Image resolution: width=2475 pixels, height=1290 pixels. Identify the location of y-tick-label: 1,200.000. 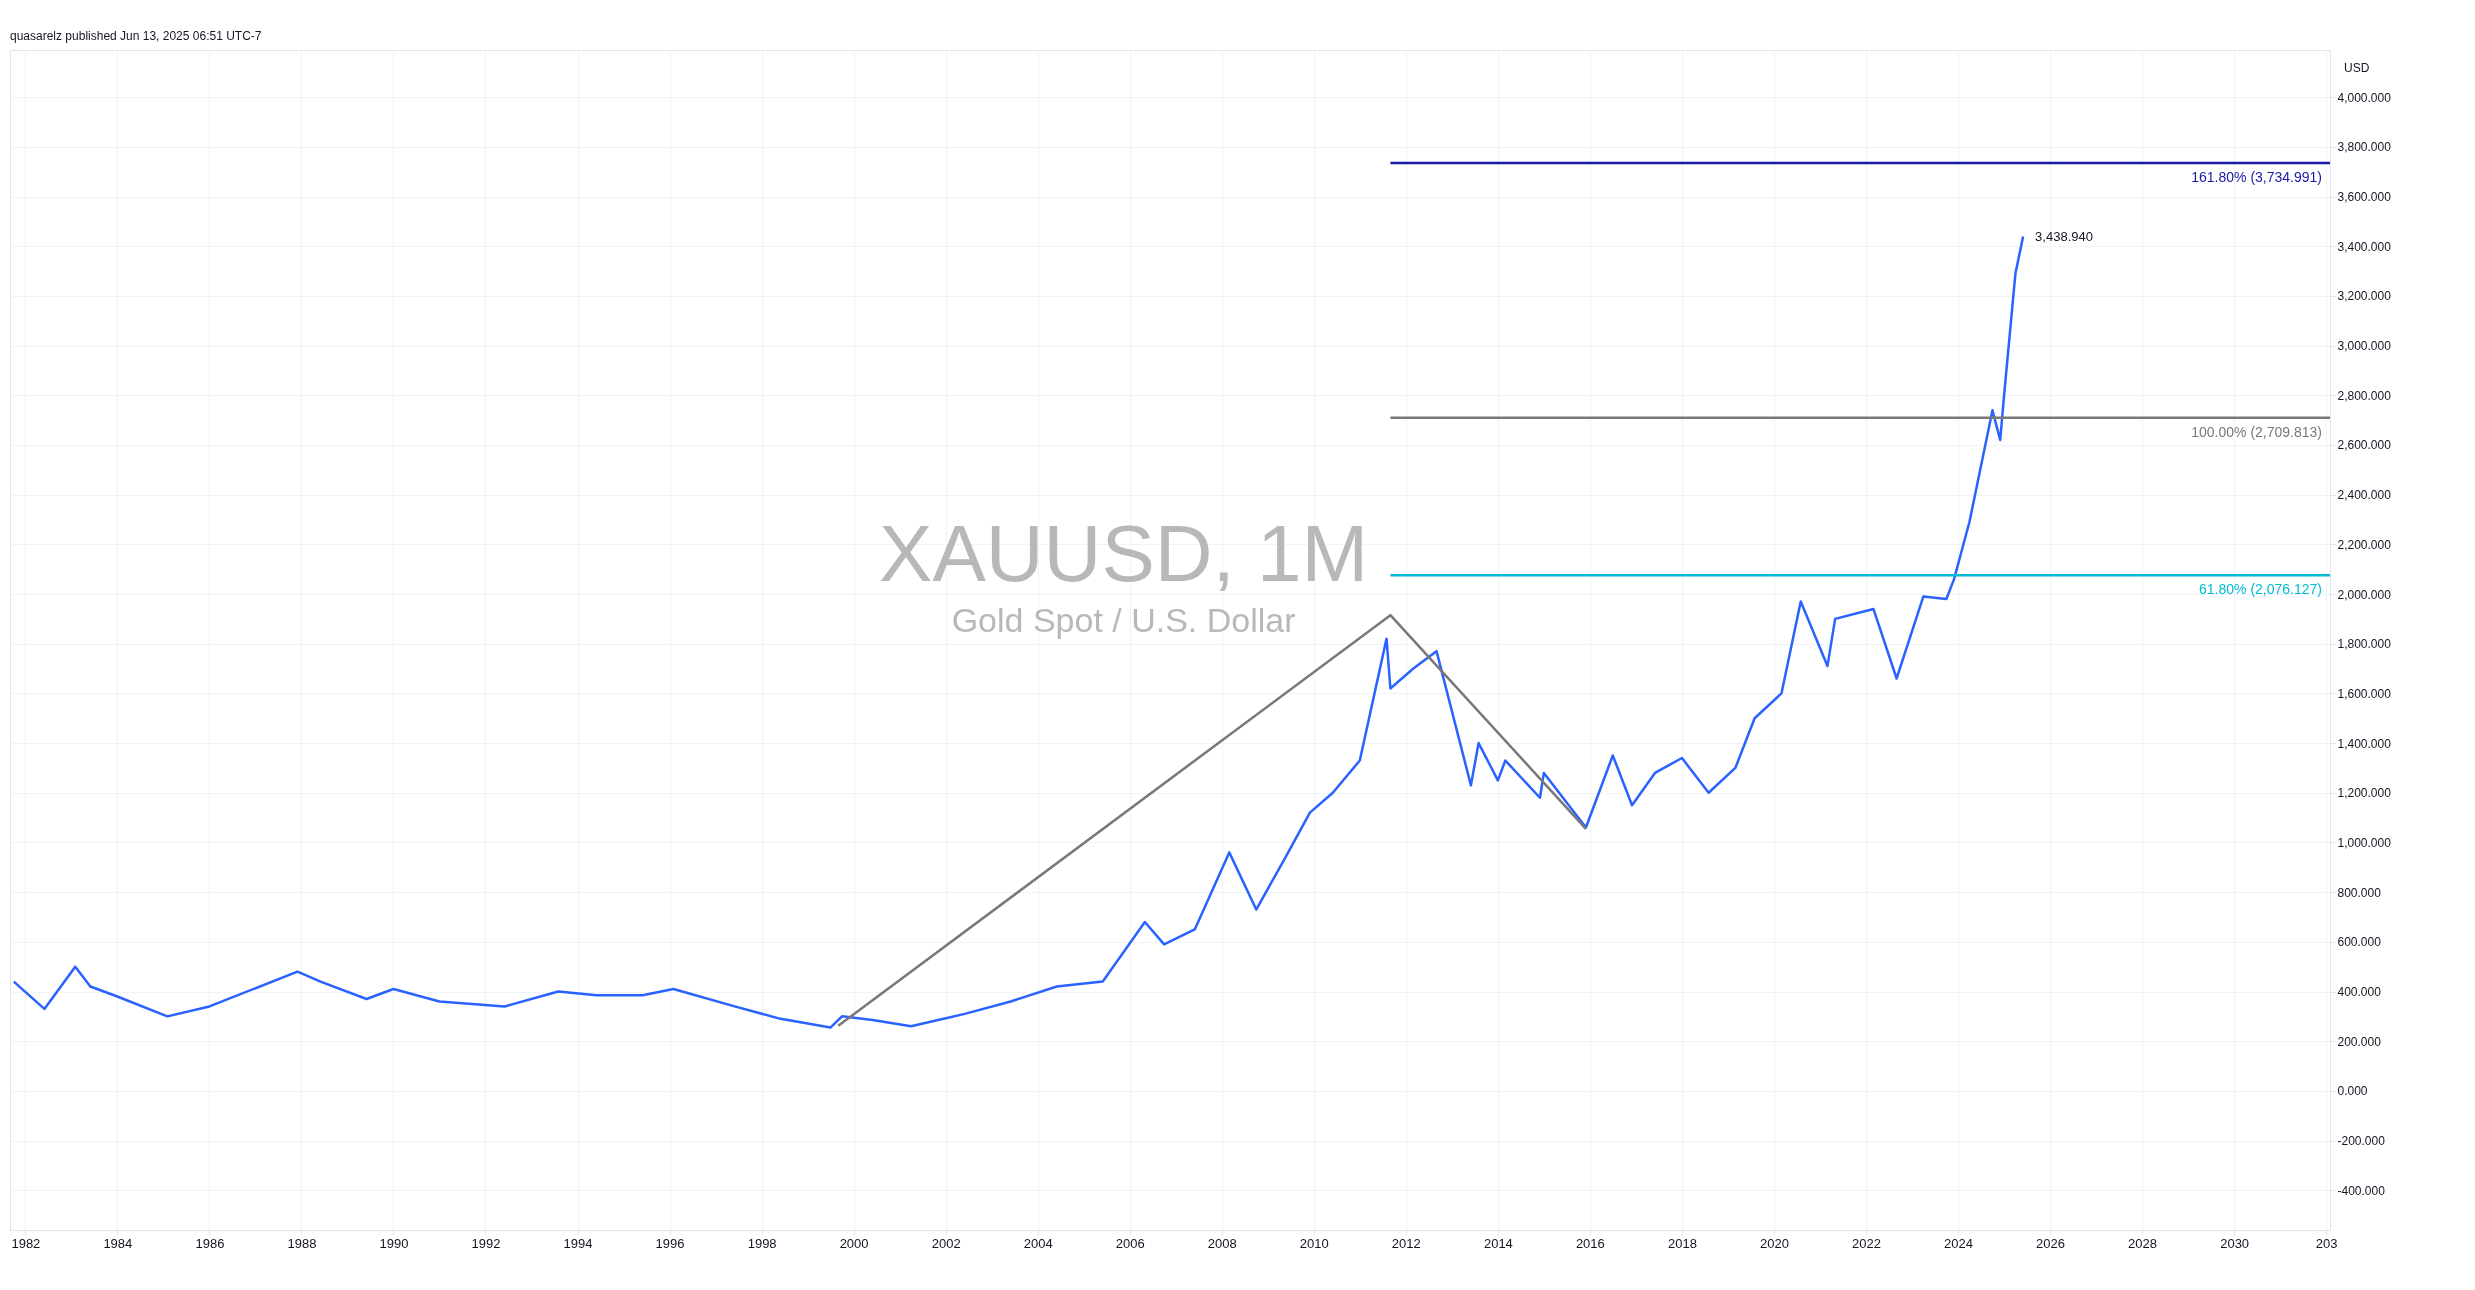
(2364, 793).